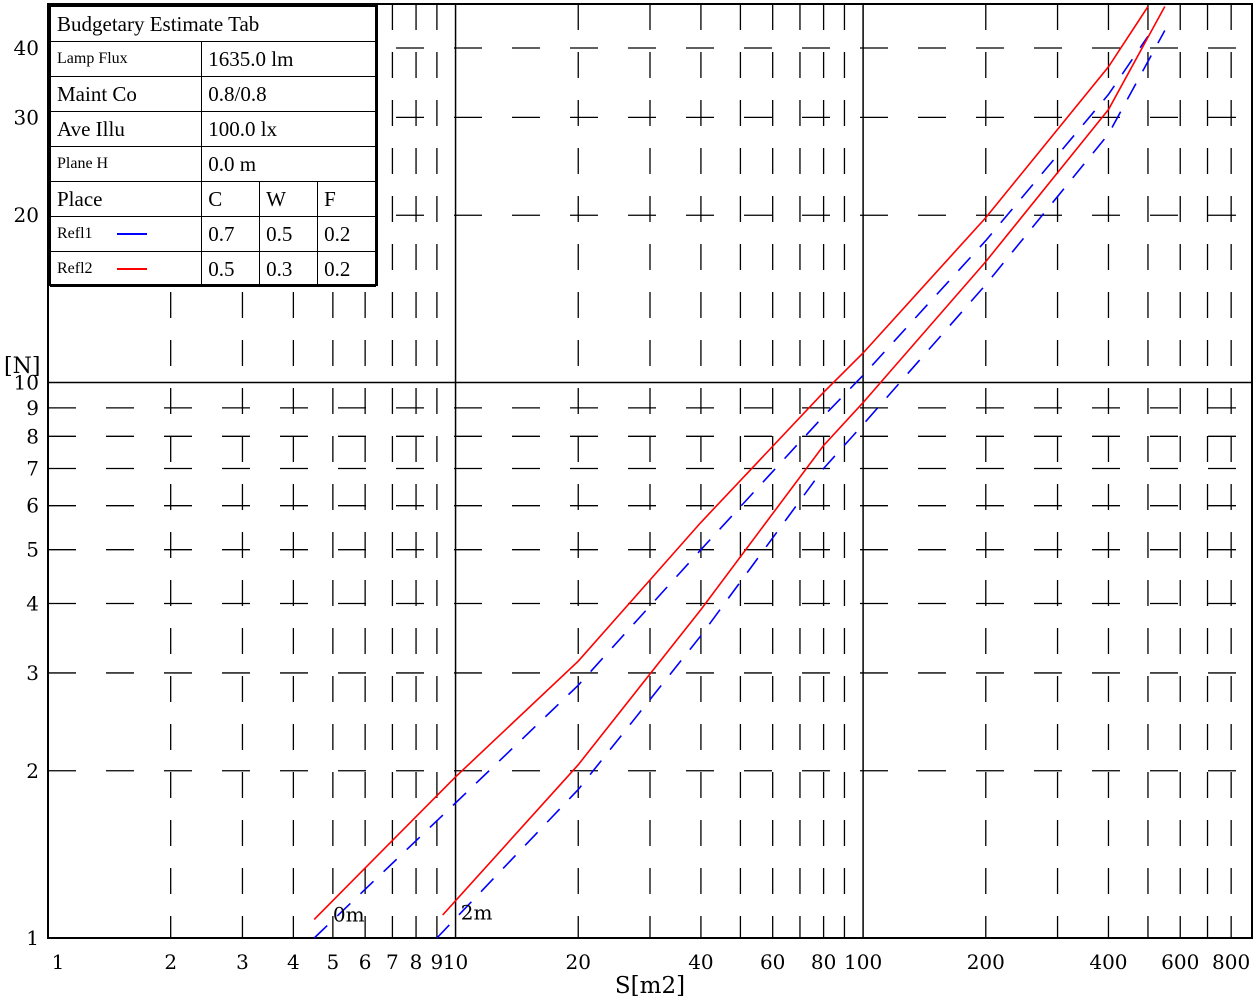 This screenshot has width=1255, height=1000. Describe the element at coordinates (32, 506) in the screenshot. I see `y-tick-label: 6` at that location.